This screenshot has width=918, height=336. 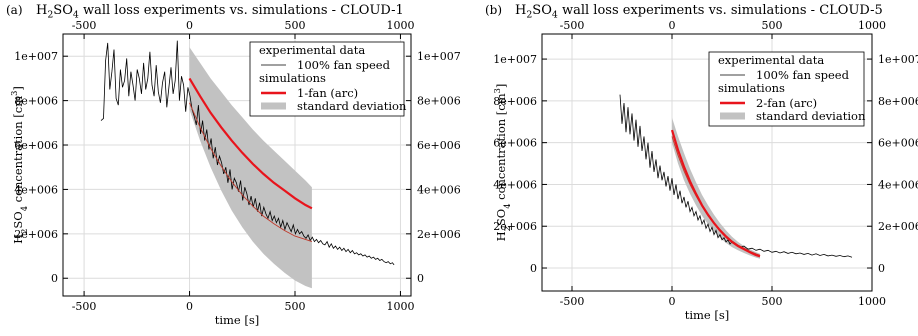 What do you see at coordinates (881, 268) in the screenshot?
I see `panel-b-right-tick-label-0: 0` at bounding box center [881, 268].